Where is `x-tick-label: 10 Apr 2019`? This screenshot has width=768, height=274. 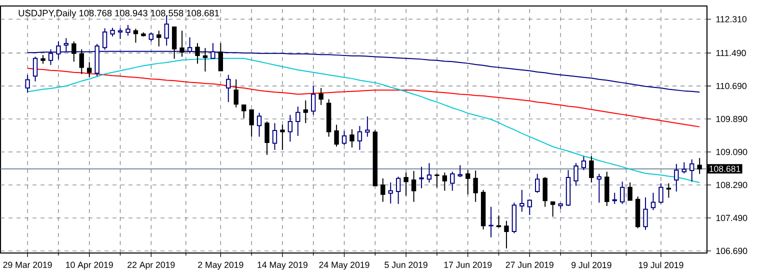
x-tick-label: 10 Apr 2019 is located at coordinates (89, 266).